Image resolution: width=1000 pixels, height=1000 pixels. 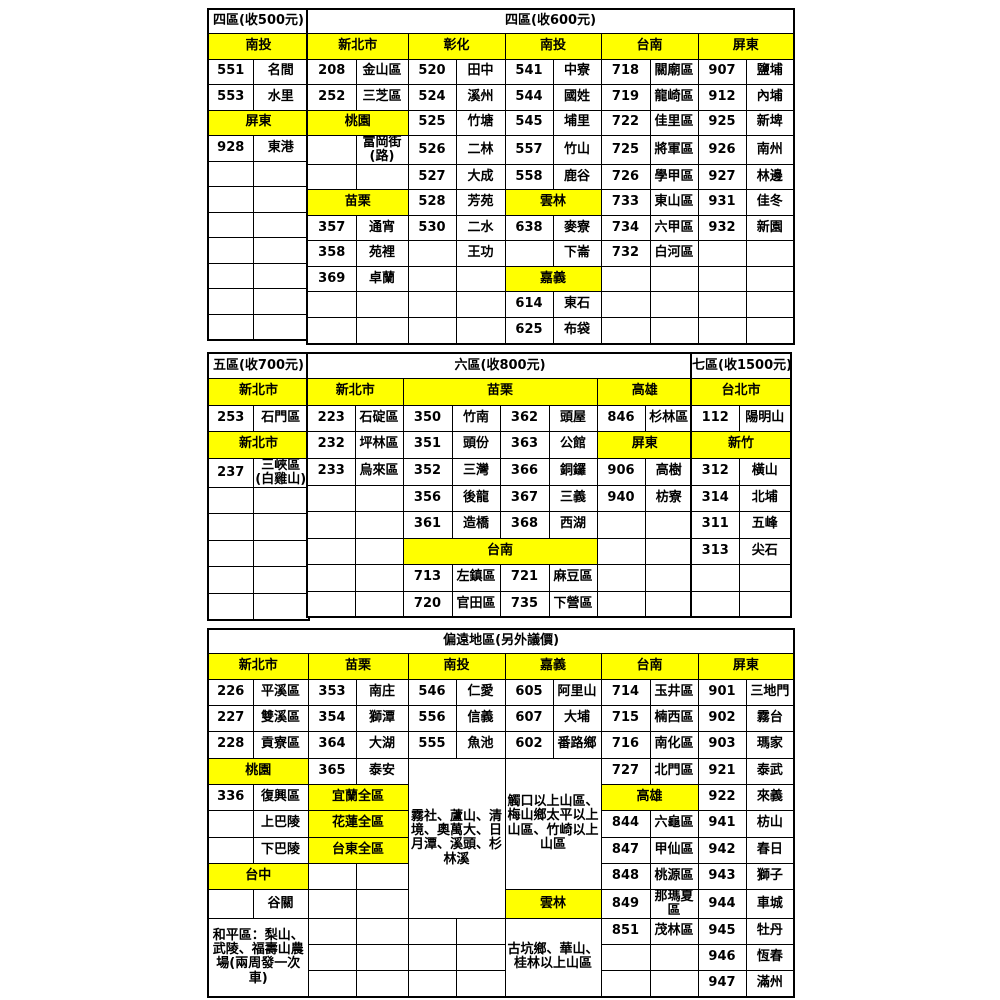 What do you see at coordinates (476, 577) in the screenshot?
I see `area-name: 左鎮區` at bounding box center [476, 577].